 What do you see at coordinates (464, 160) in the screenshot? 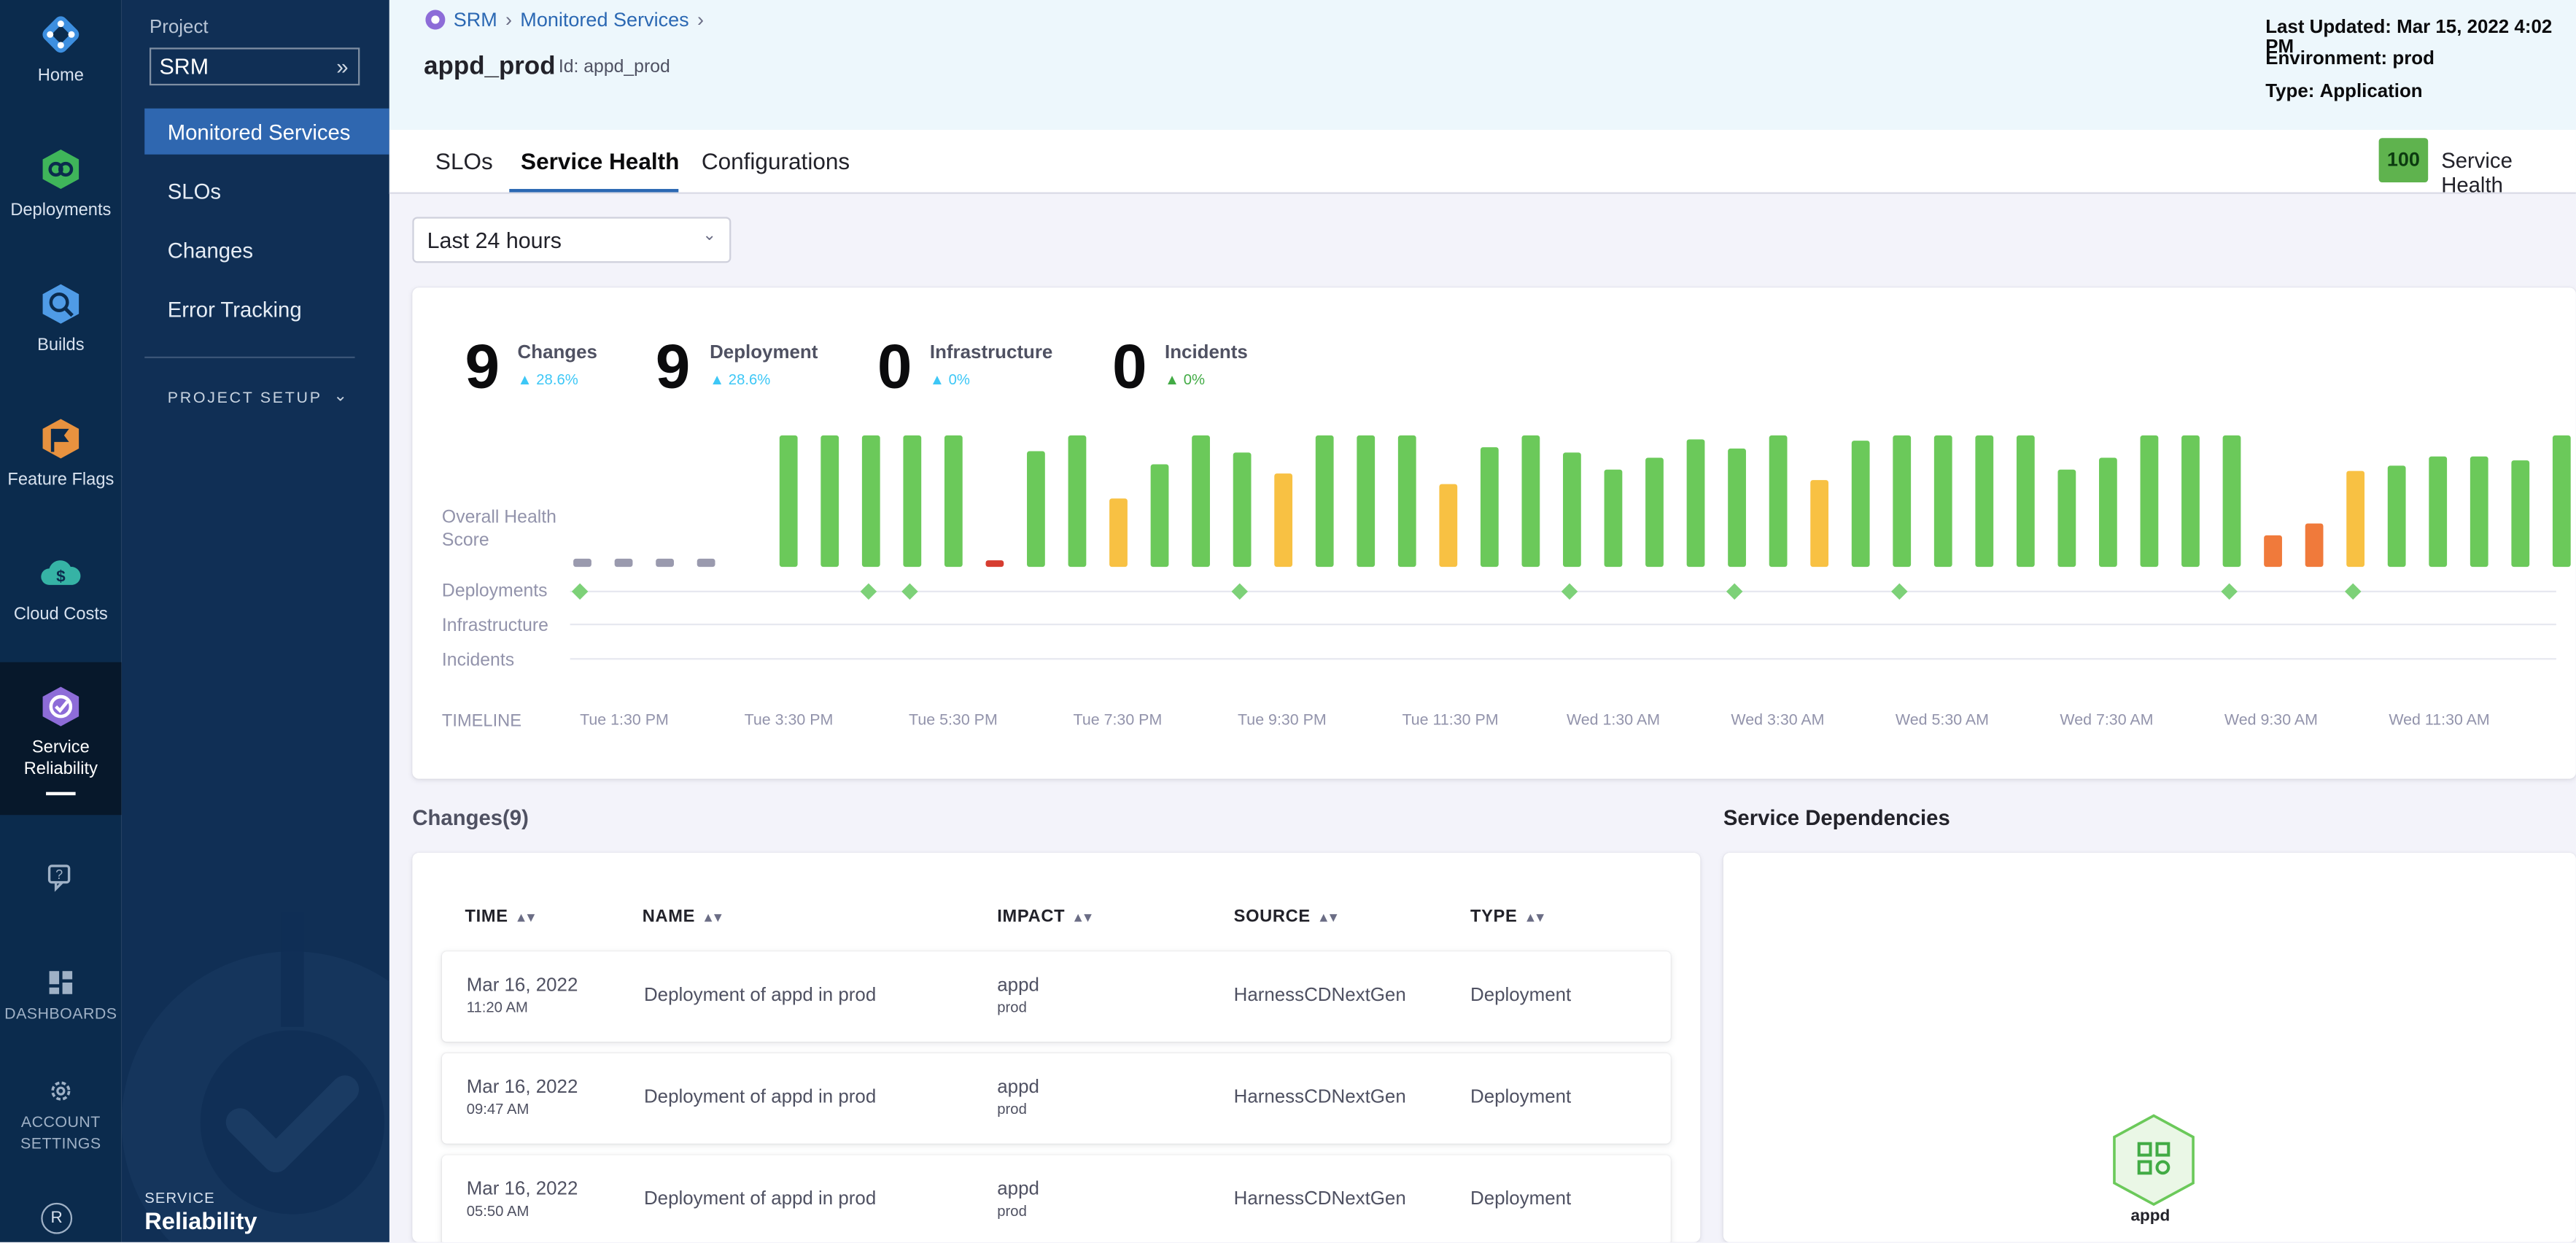
I see `tab-slos: SLOs` at bounding box center [464, 160].